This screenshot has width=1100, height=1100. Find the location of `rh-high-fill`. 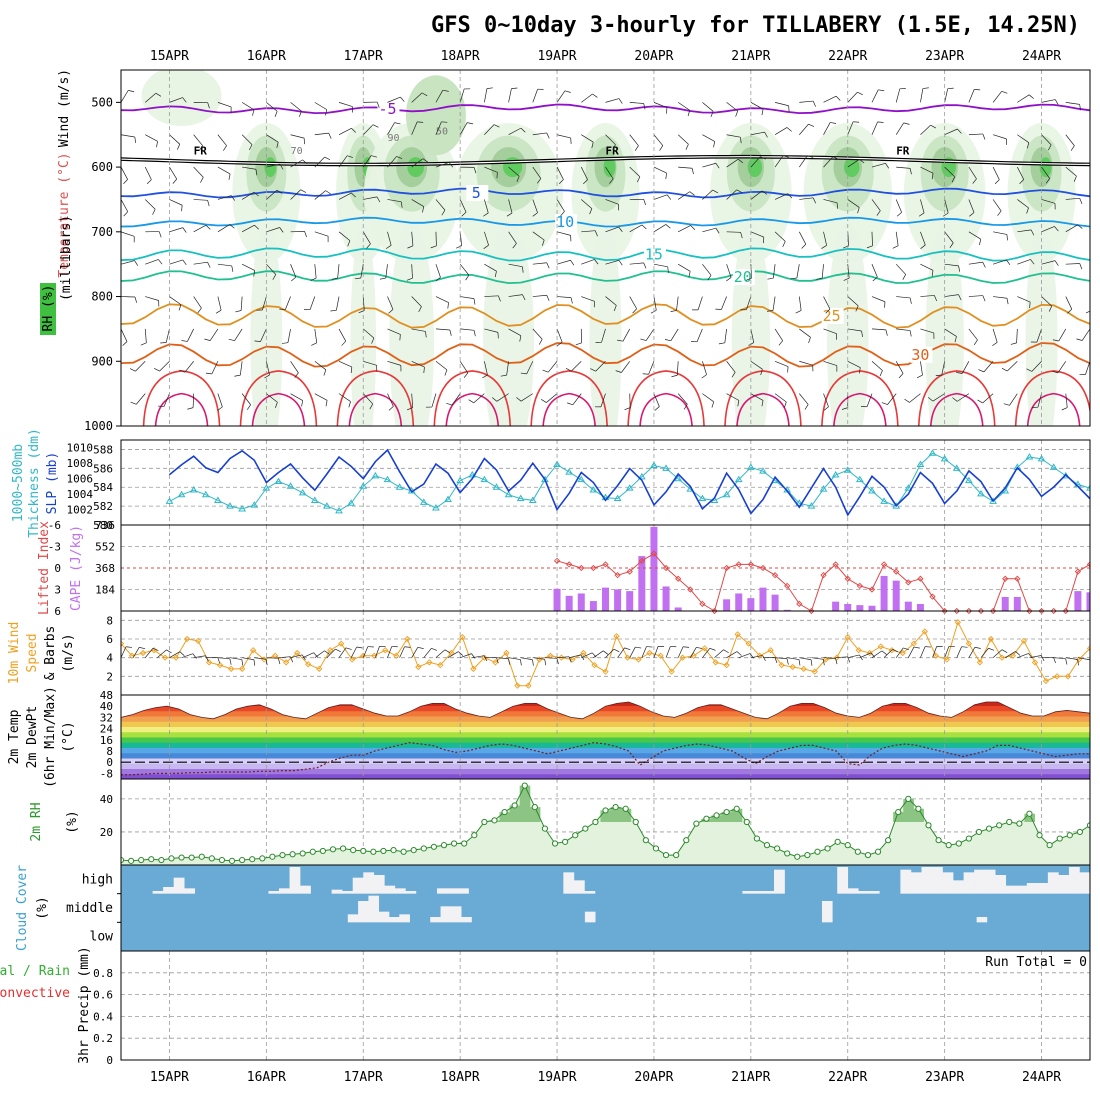

rh-high-fill is located at coordinates (505, 817).